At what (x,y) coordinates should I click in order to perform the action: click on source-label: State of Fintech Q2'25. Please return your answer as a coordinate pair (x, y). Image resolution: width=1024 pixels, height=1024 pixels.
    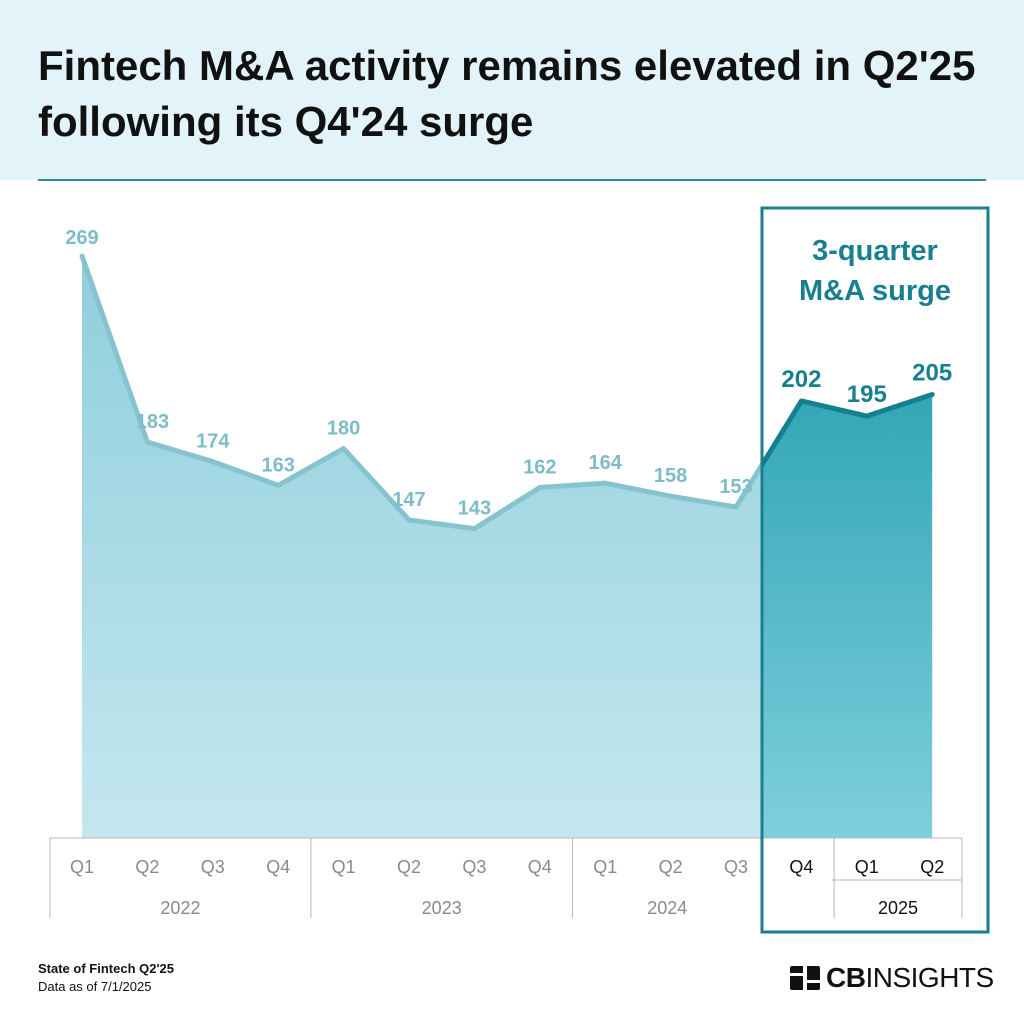
    Looking at the image, I should click on (106, 968).